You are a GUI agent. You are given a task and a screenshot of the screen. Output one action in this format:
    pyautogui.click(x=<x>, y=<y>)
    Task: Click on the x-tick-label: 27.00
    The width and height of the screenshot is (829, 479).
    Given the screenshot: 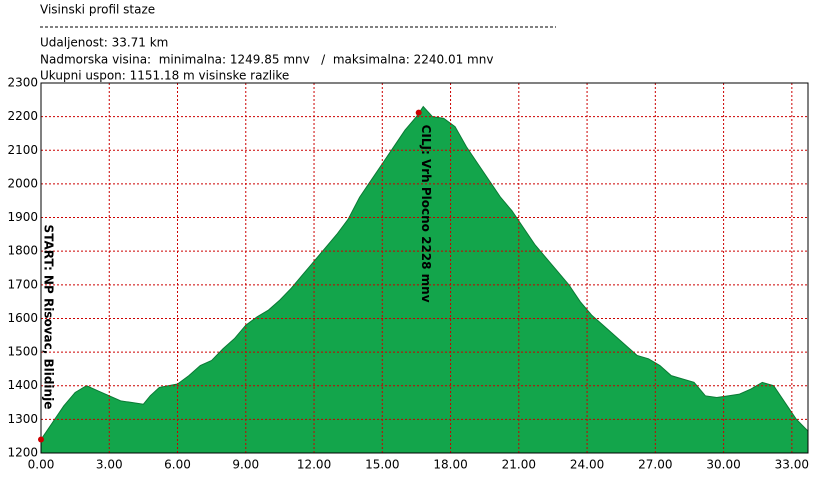 What is the action you would take?
    pyautogui.click(x=655, y=465)
    